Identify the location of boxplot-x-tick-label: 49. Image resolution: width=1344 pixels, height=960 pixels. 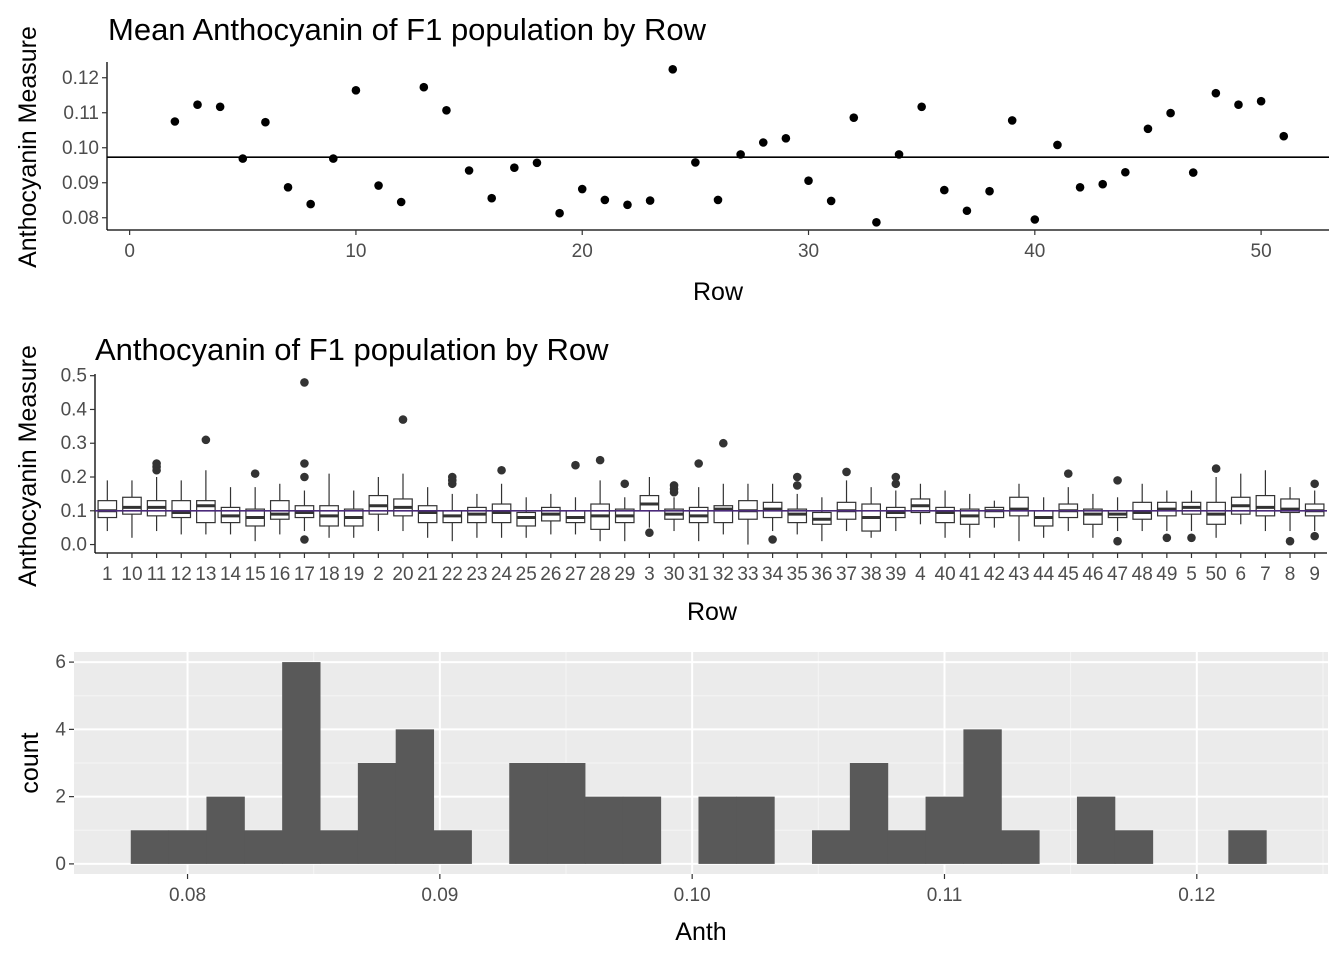
(1166, 574).